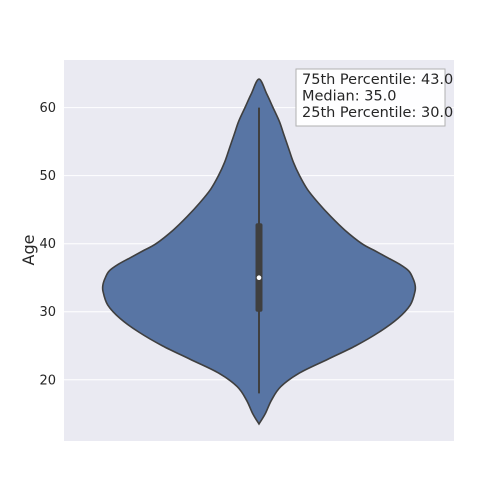 This screenshot has height=504, width=504. Describe the element at coordinates (28, 250) in the screenshot. I see `y-axis-label: Age` at that location.